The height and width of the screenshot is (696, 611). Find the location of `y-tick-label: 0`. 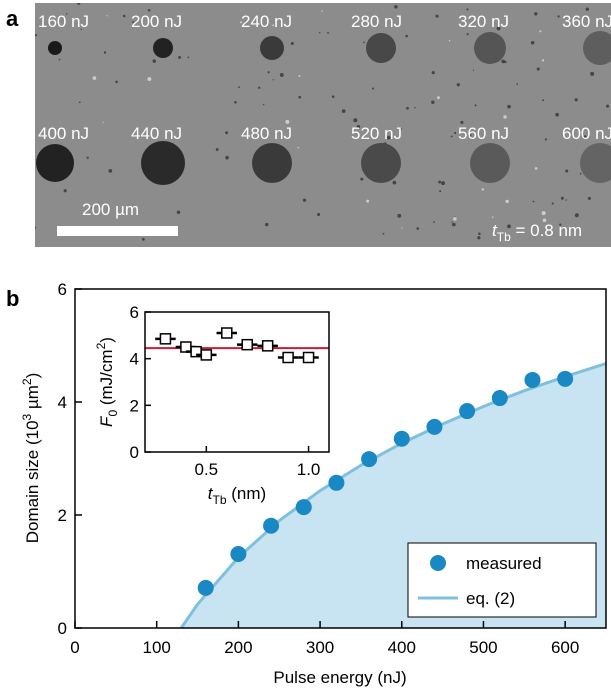

y-tick-label: 0 is located at coordinates (62, 628).